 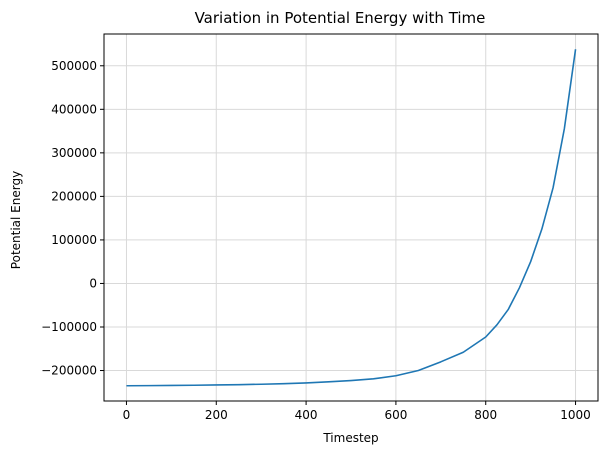 I want to click on x-tick-label: 200, so click(x=216, y=415).